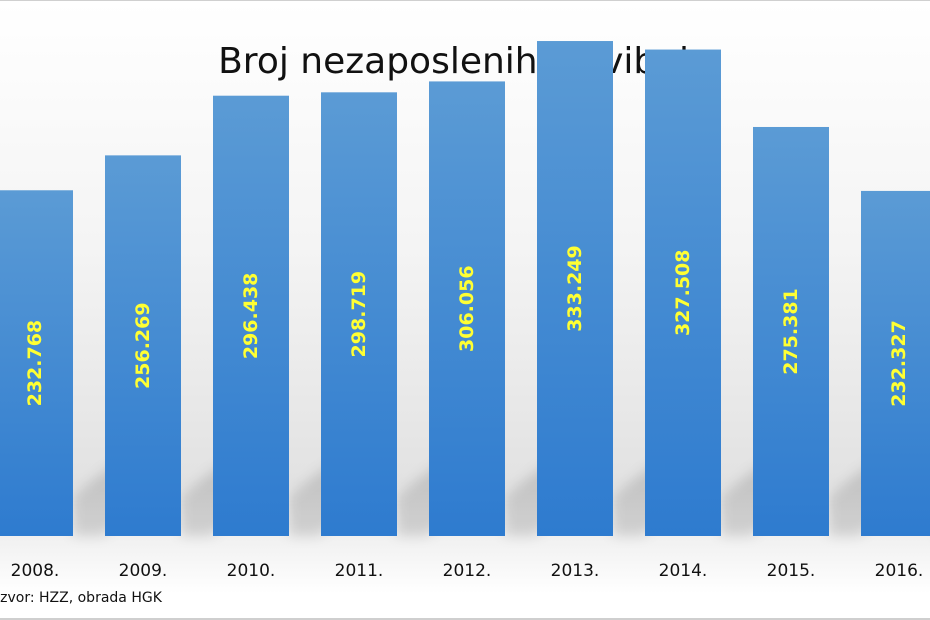  Describe the element at coordinates (899, 363) in the screenshot. I see `data-label: 232.327` at that location.